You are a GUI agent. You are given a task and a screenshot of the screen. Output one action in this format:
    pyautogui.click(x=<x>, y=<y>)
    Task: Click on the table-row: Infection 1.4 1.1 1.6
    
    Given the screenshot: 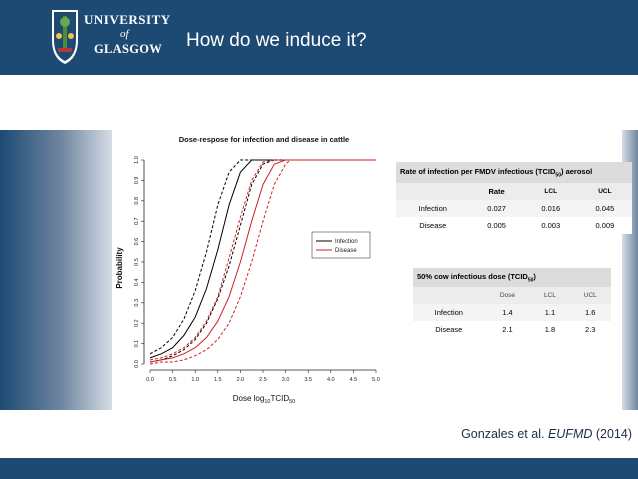 What is the action you would take?
    pyautogui.click(x=512, y=312)
    